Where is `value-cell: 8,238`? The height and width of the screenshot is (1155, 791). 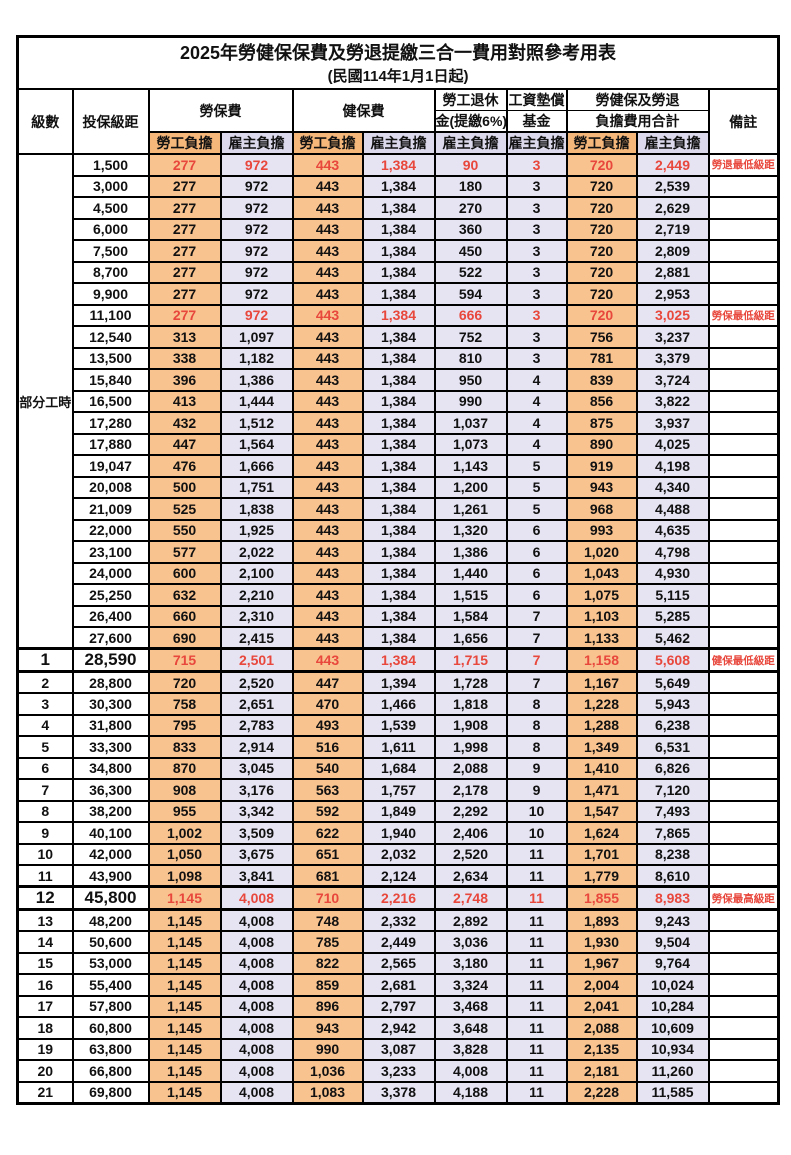 value-cell: 8,238 is located at coordinates (672, 854).